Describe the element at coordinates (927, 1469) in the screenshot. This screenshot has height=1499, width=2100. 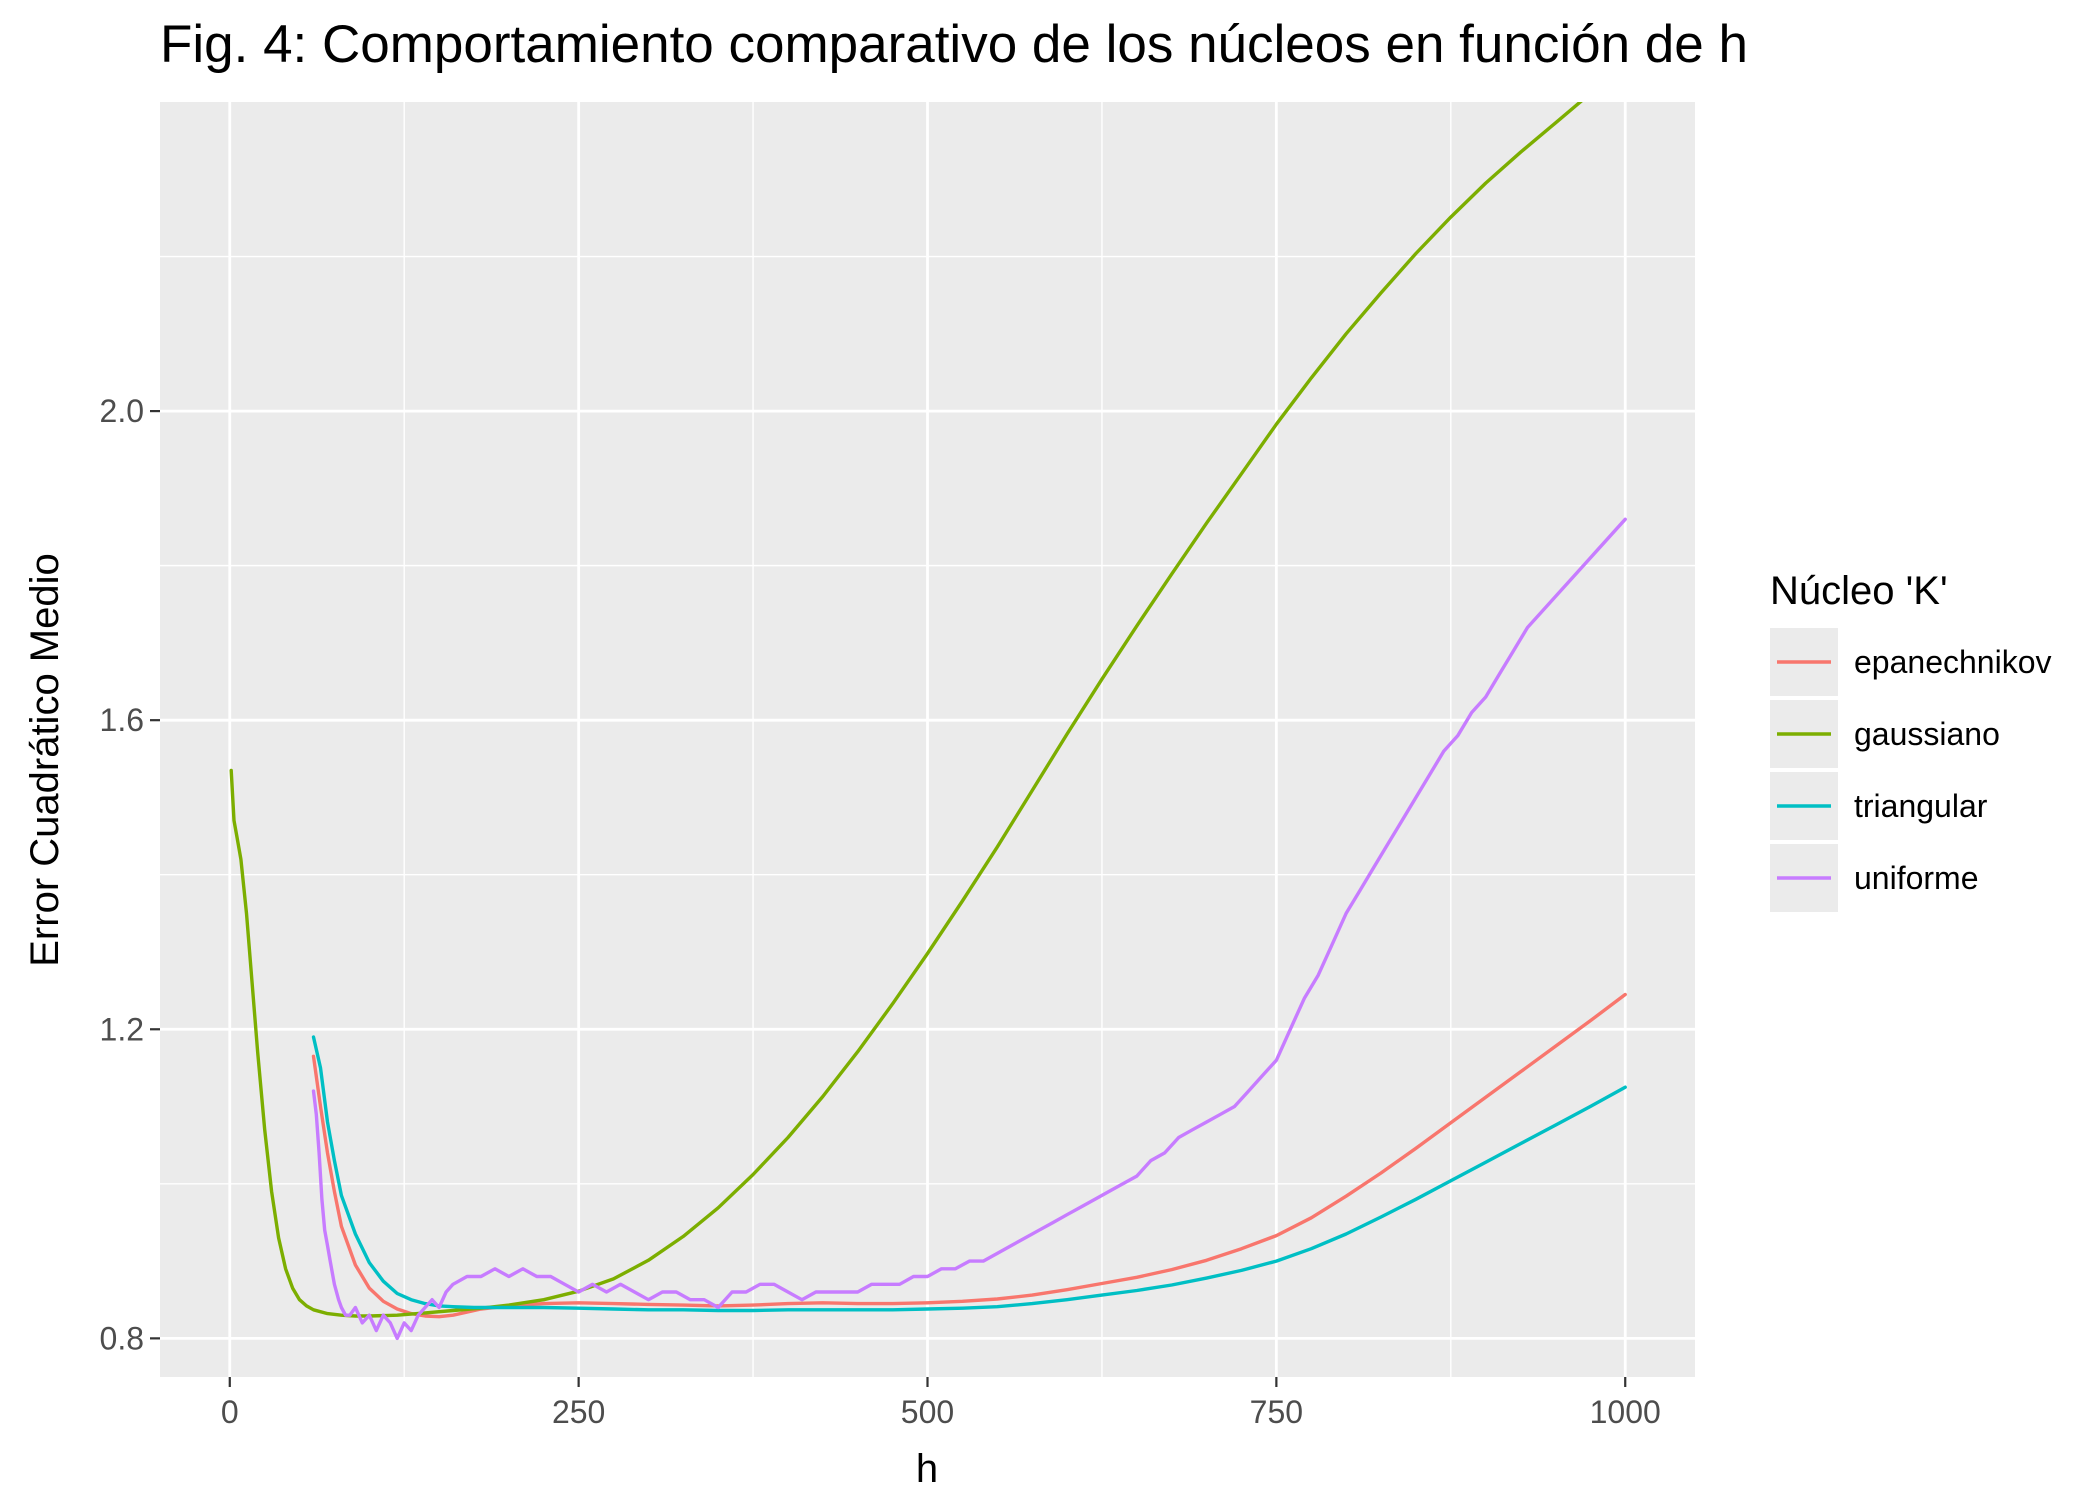
I see `x-axis-title: h` at that location.